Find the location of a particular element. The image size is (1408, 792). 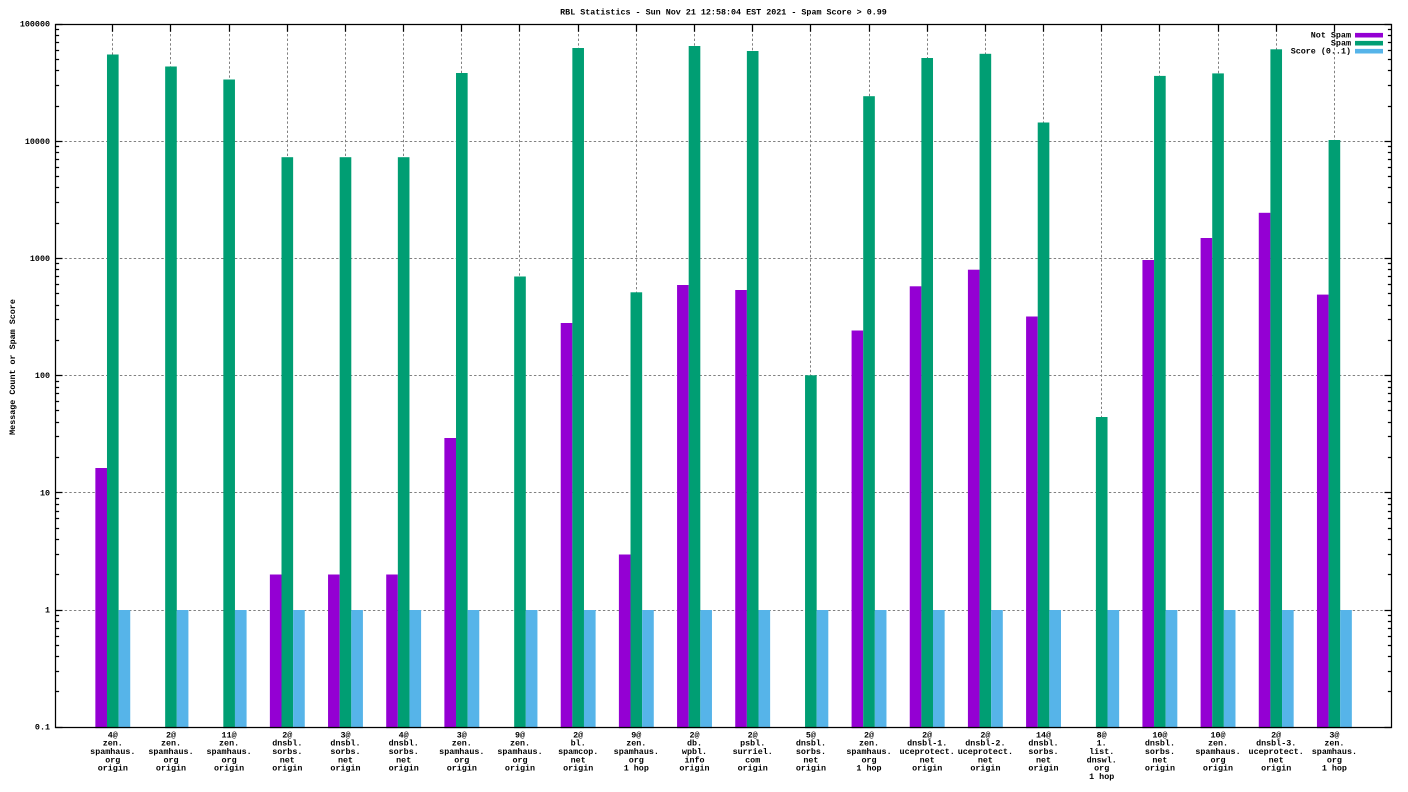

svg-text: com is located at coordinates (752, 760).